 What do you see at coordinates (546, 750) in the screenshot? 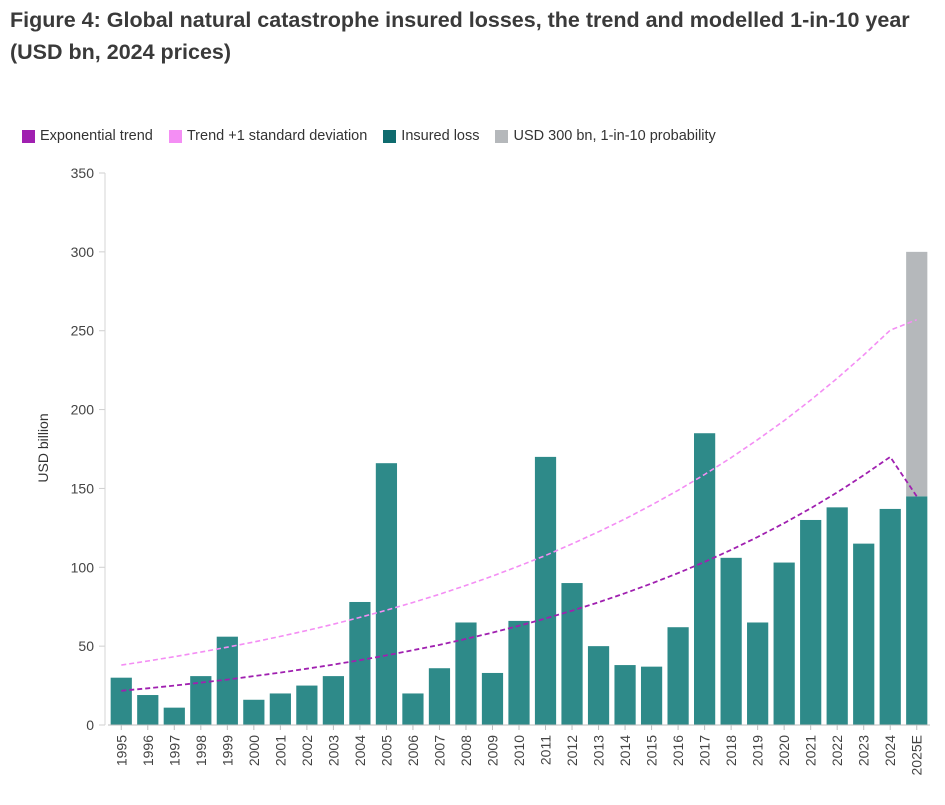
I see `x-tick-label-2011: 2011` at bounding box center [546, 750].